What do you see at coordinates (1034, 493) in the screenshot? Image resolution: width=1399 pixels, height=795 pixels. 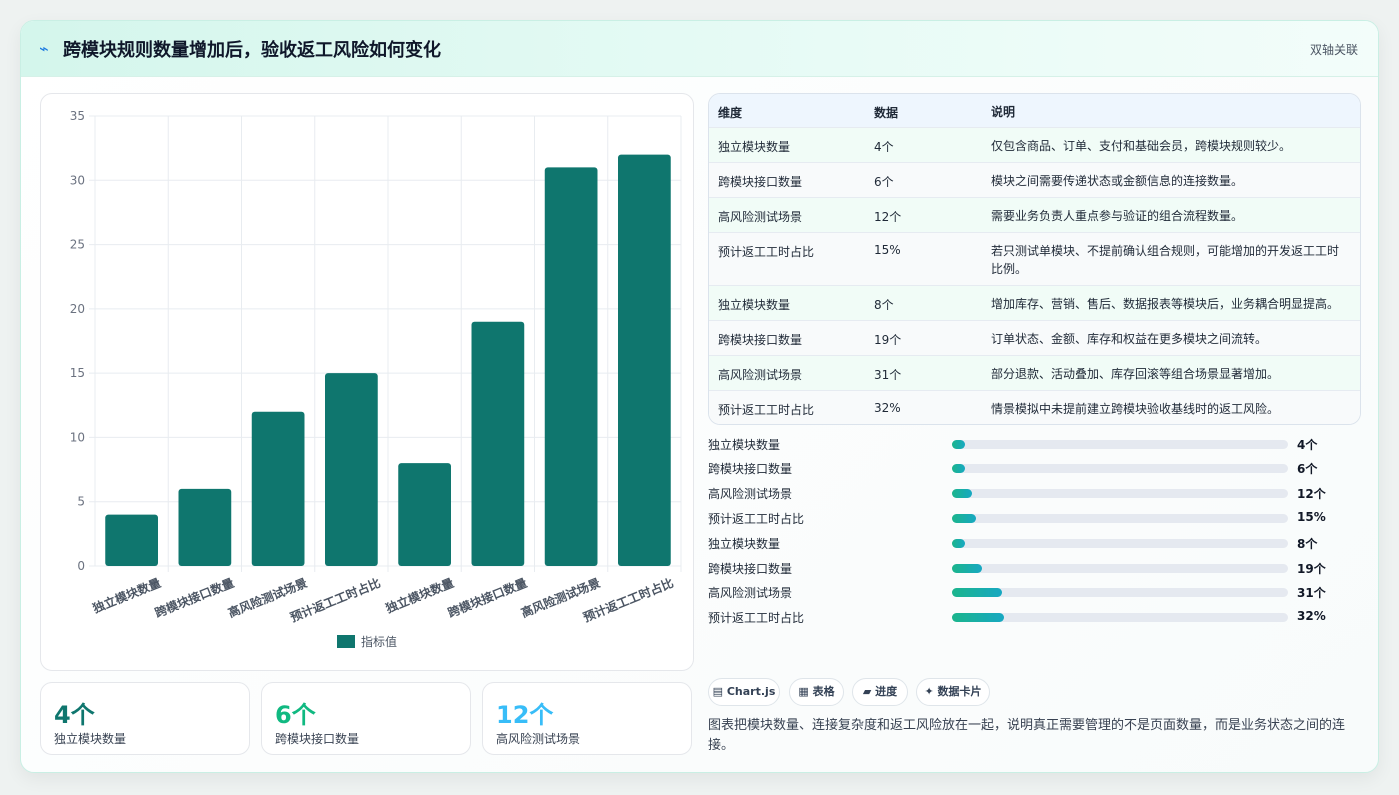 I see `progress-row: 高风险测试场景 12个` at bounding box center [1034, 493].